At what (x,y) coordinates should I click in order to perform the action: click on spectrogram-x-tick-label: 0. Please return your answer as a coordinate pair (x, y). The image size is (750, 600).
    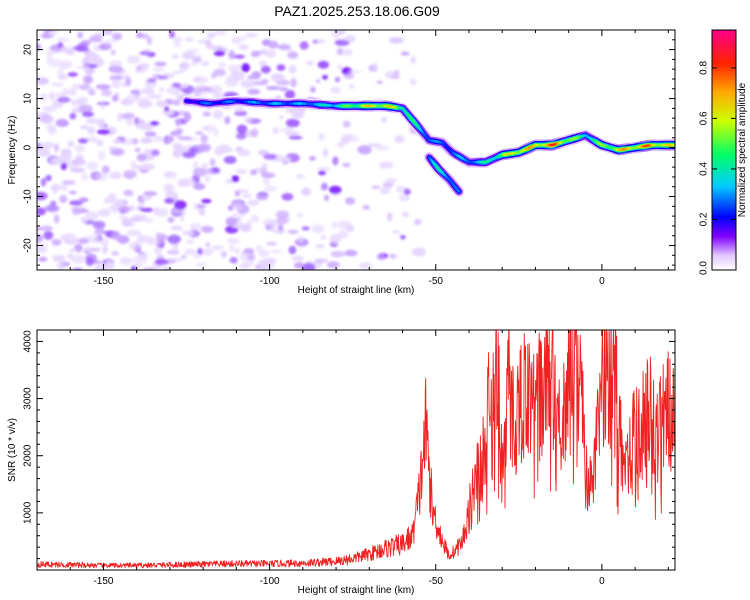
    Looking at the image, I should click on (602, 281).